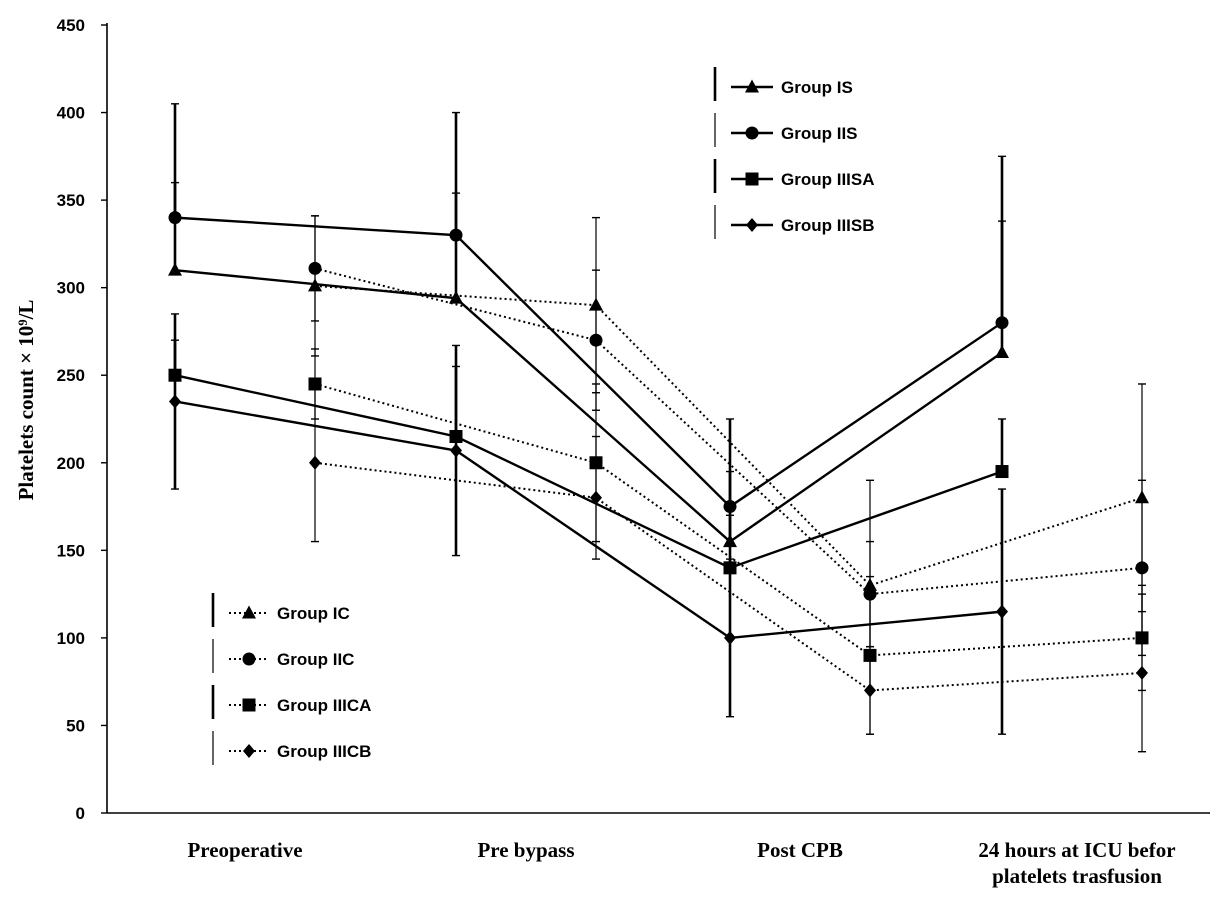  What do you see at coordinates (71, 463) in the screenshot?
I see `y-tick-label: 200` at bounding box center [71, 463].